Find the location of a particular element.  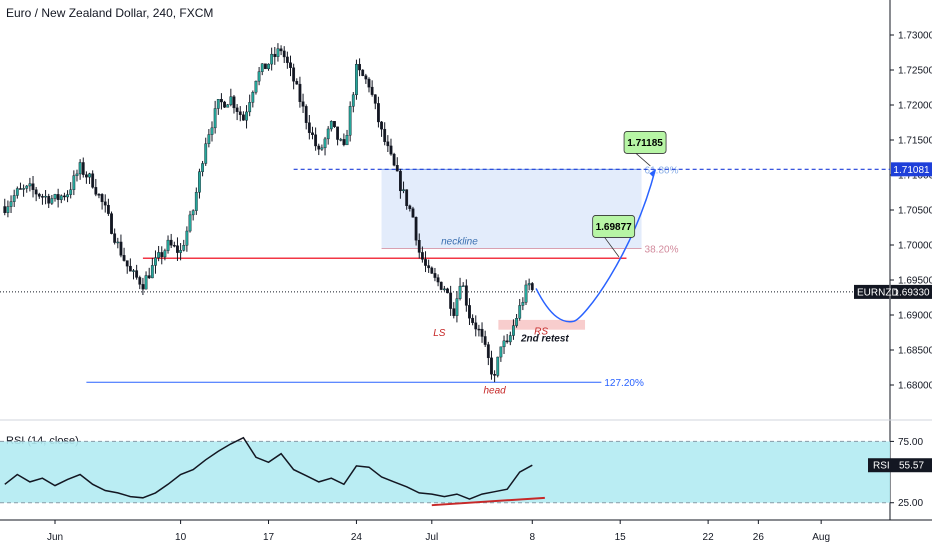

y-tick-label: 1.69500 is located at coordinates (915, 281).